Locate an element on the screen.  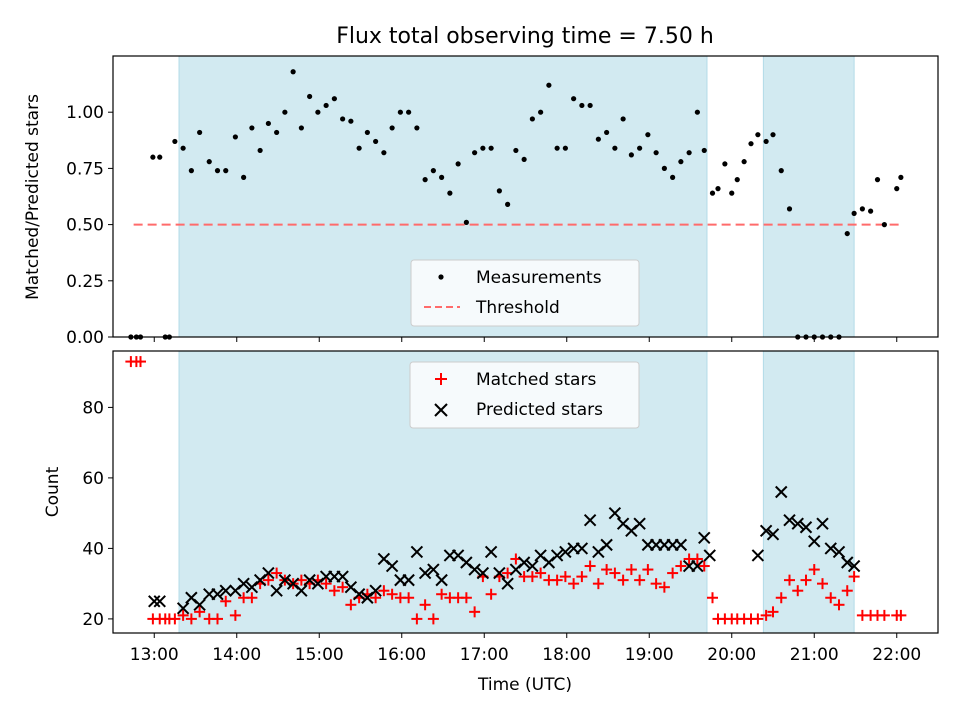
shaded-interval is located at coordinates (808, 492).